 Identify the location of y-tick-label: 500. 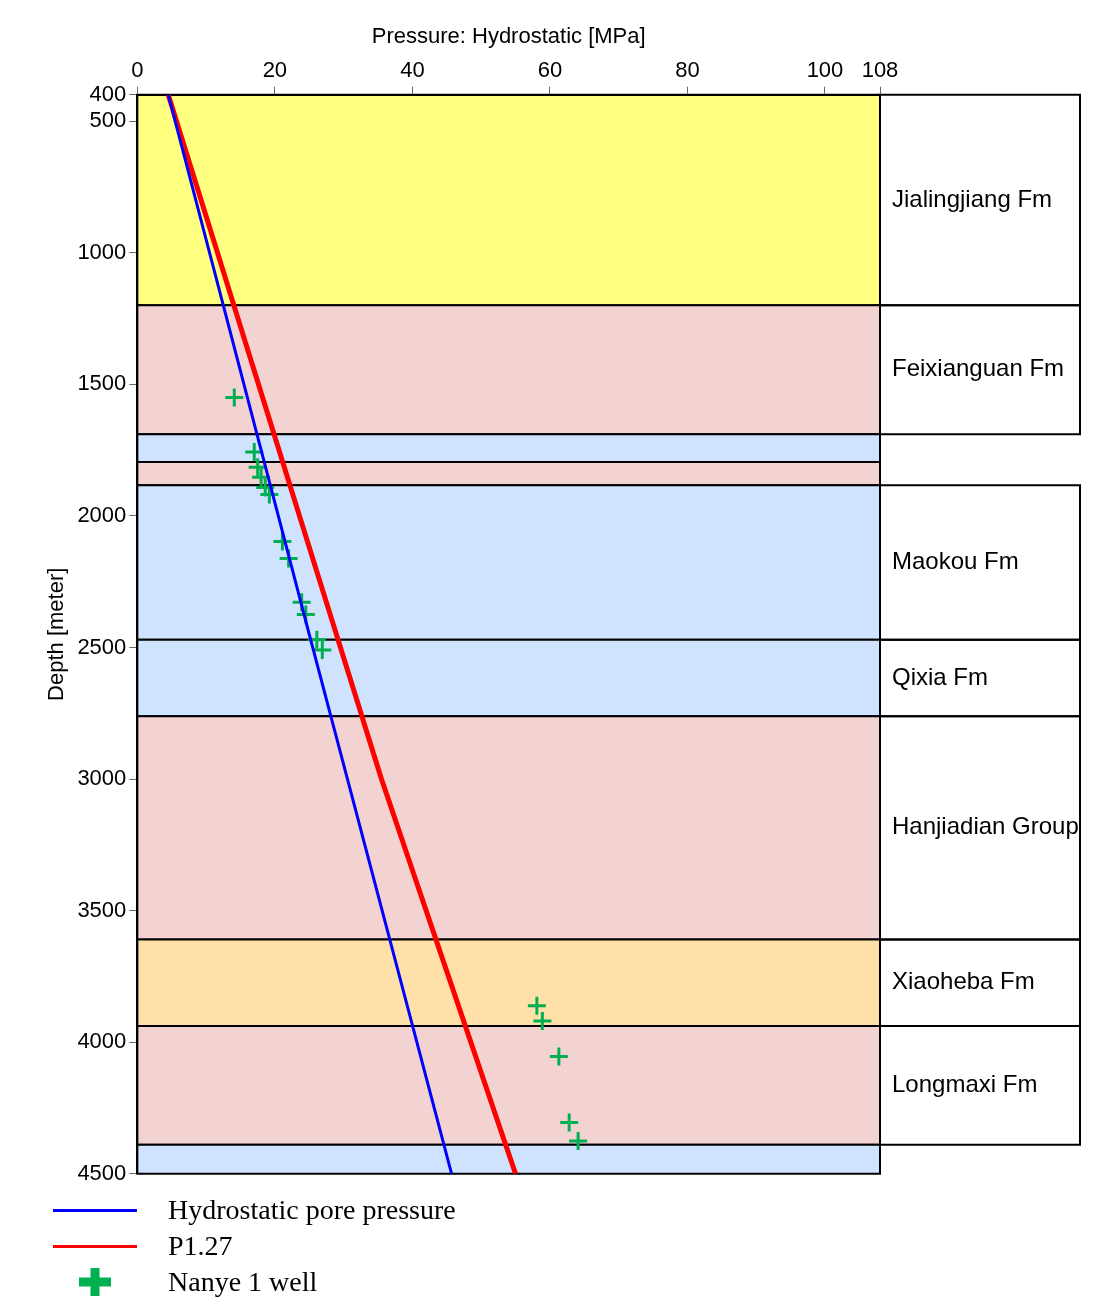
(108, 120).